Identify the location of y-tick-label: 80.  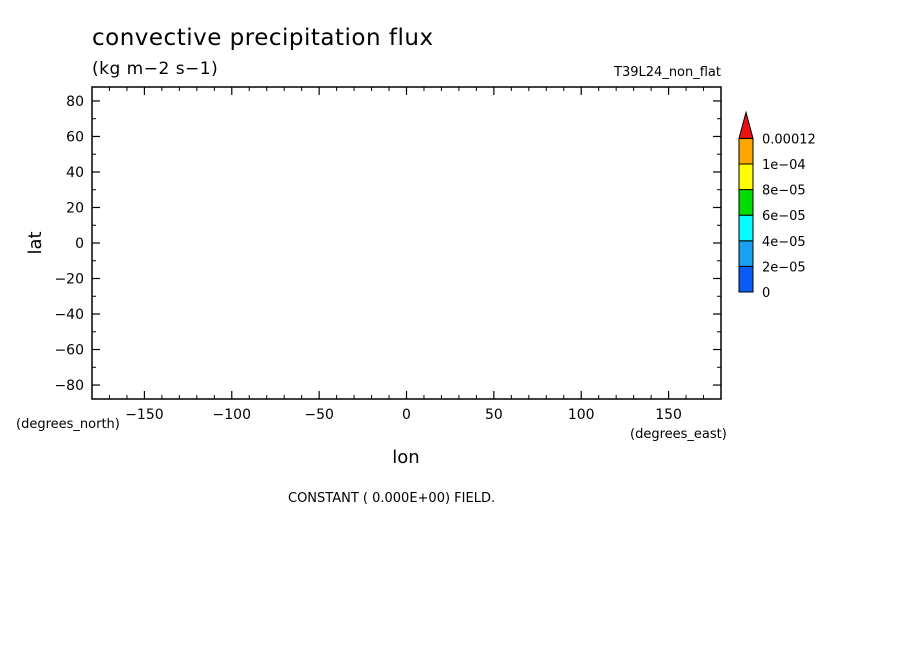
(75, 102).